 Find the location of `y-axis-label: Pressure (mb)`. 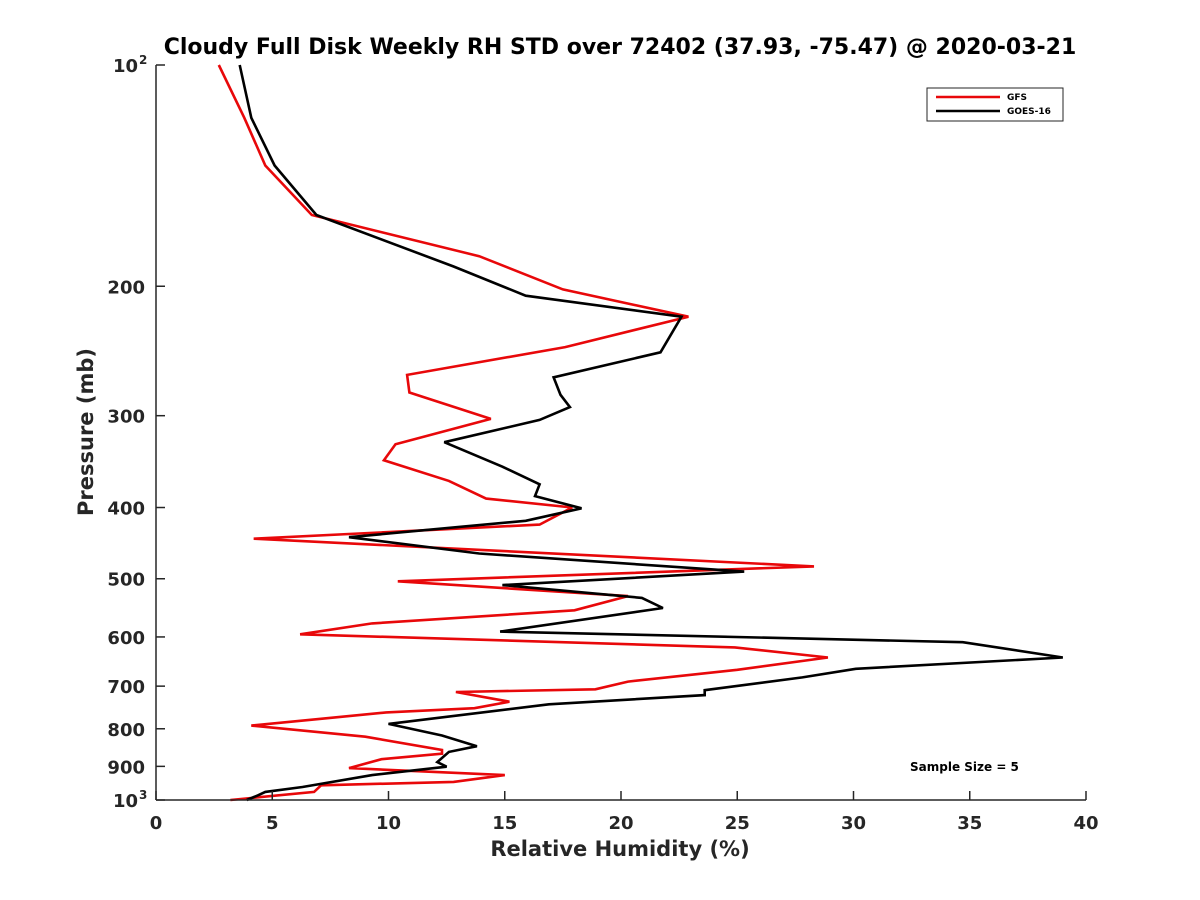

y-axis-label: Pressure (mb) is located at coordinates (86, 432).